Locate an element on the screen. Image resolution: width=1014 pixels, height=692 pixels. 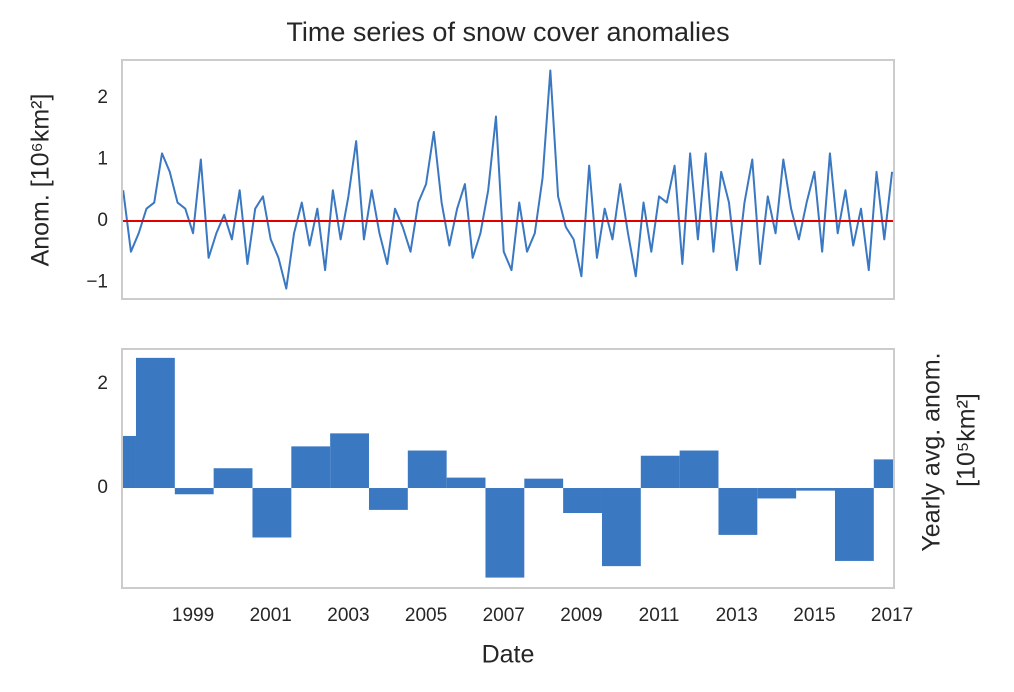
x-tick-label: 2005 is located at coordinates (426, 615).